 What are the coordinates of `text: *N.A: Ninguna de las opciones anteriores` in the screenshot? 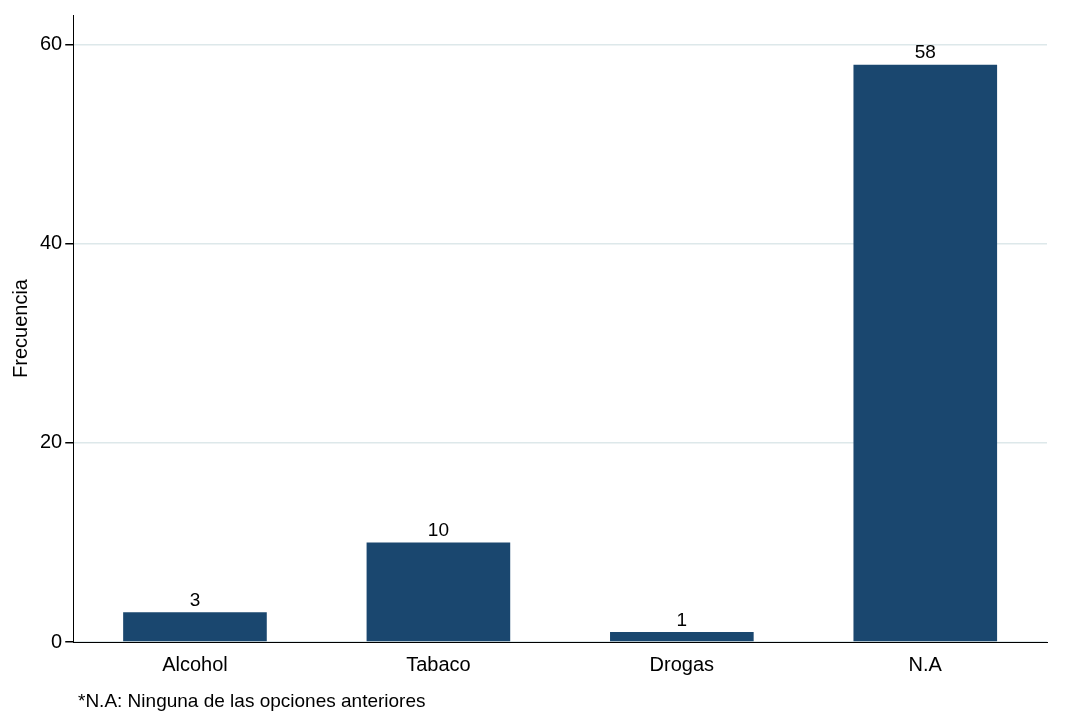 It's located at (252, 701).